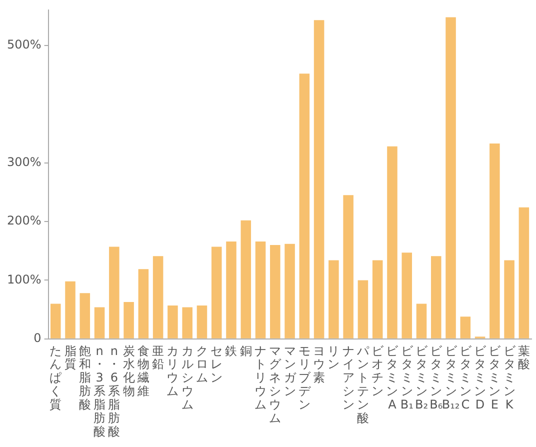 The image size is (536, 447). Describe the element at coordinates (260, 378) in the screenshot. I see `x-tick-label: ナトリウム` at that location.